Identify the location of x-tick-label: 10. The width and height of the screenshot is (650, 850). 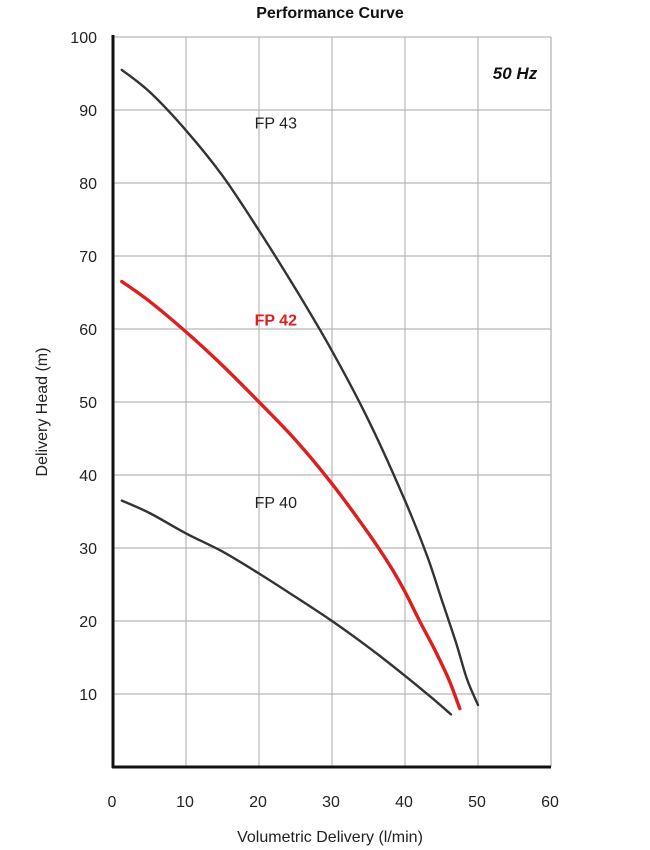
(185, 802).